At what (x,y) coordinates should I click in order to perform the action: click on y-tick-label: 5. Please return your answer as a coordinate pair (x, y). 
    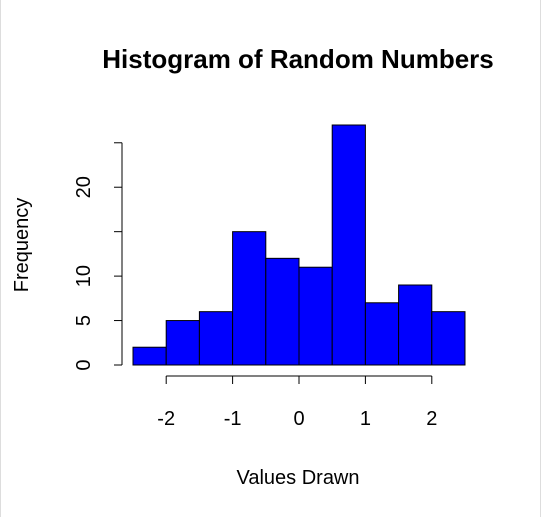
    Looking at the image, I should click on (84, 320).